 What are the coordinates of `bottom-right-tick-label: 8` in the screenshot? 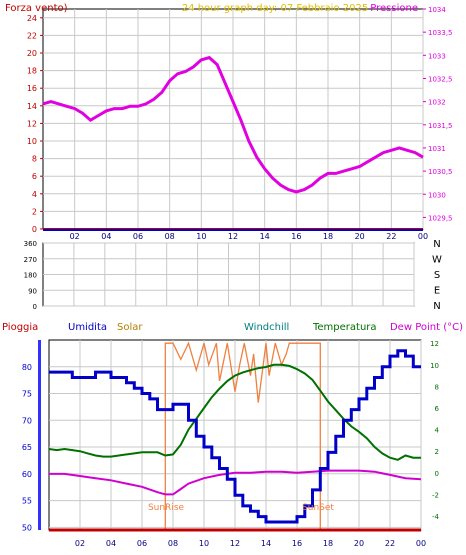 It's located at (437, 387).